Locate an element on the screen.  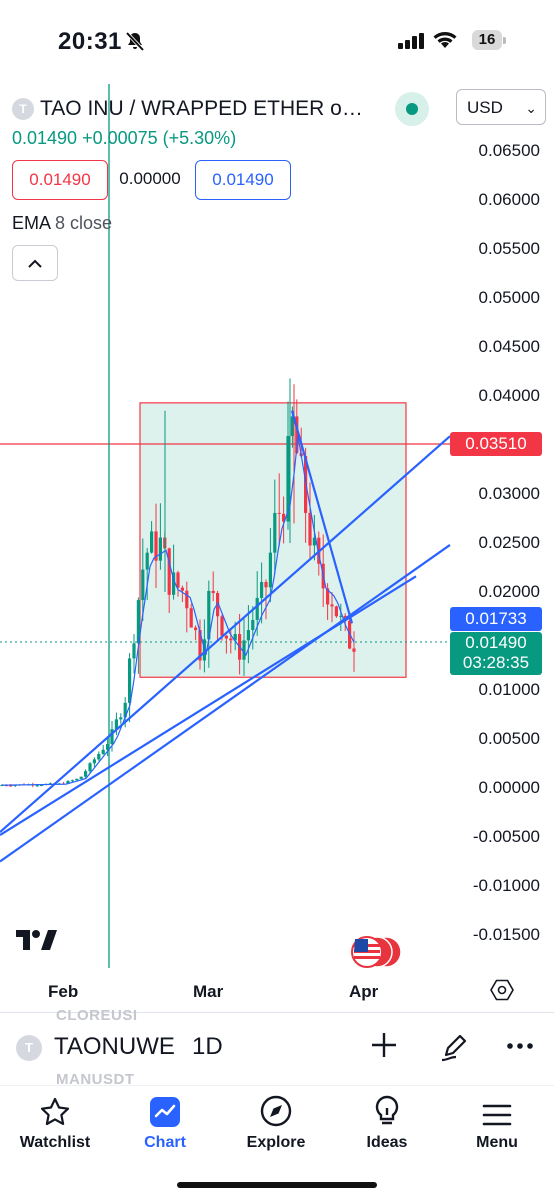
price-axis-tick: 0.06500 is located at coordinates (509, 150).